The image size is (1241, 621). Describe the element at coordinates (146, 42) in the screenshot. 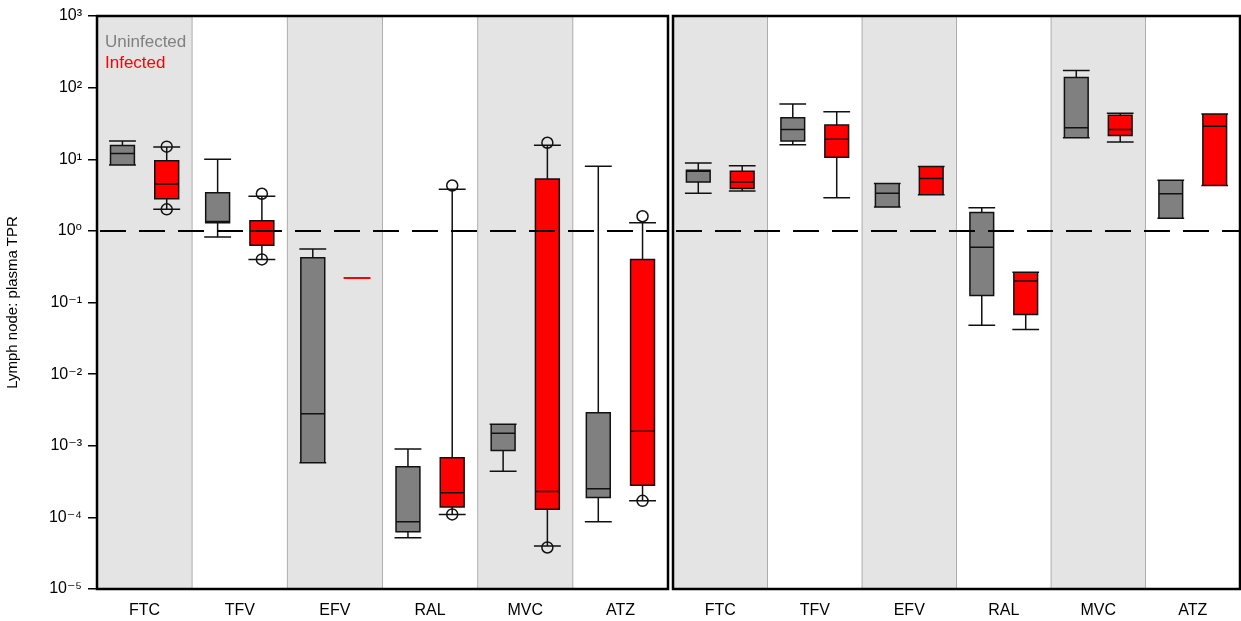

I see `text: Uninfected` at that location.